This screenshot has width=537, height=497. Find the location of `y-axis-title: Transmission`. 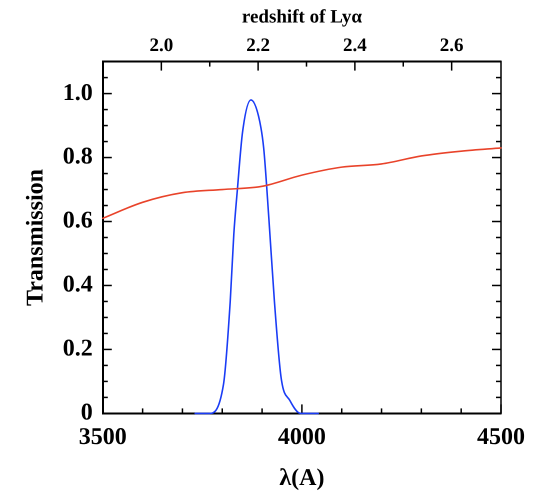

y-axis-title: Transmission is located at coordinates (35, 237).